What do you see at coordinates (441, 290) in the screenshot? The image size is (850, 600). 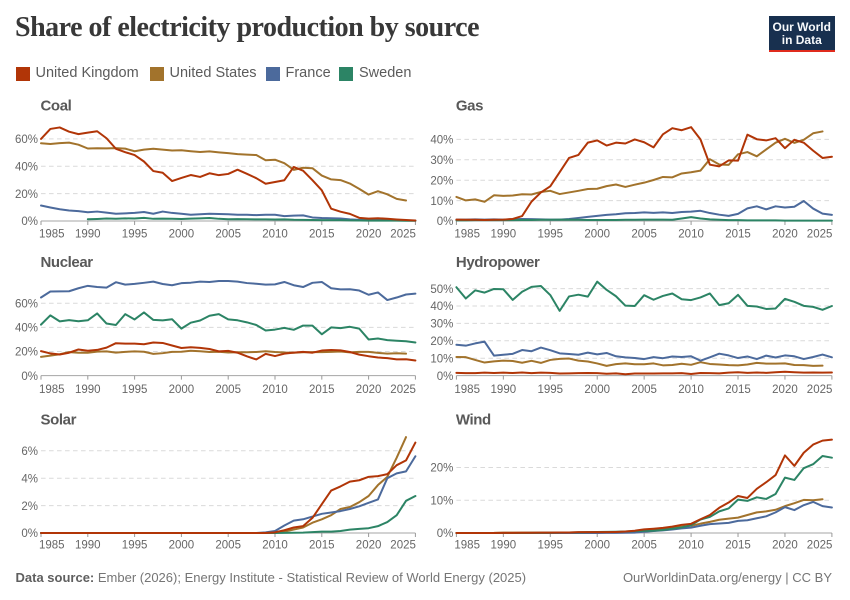 I see `svg-text: 50%` at bounding box center [441, 290].